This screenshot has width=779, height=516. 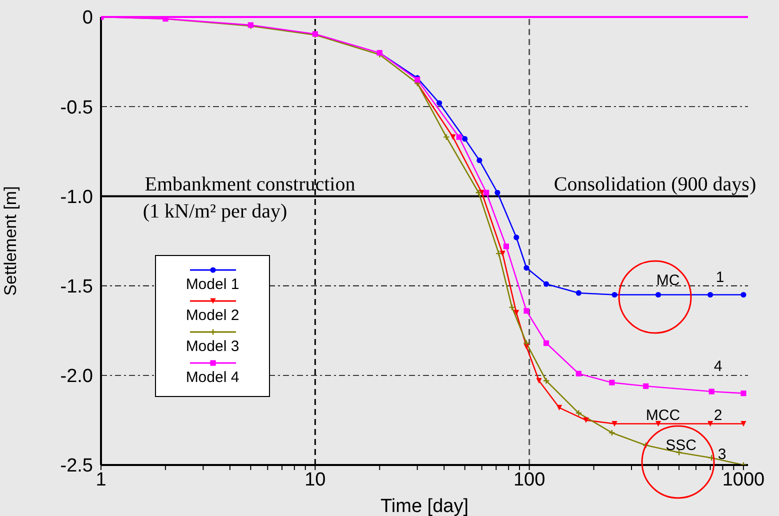 What do you see at coordinates (76, 466) in the screenshot?
I see `y-tick-label: -2.5` at bounding box center [76, 466].